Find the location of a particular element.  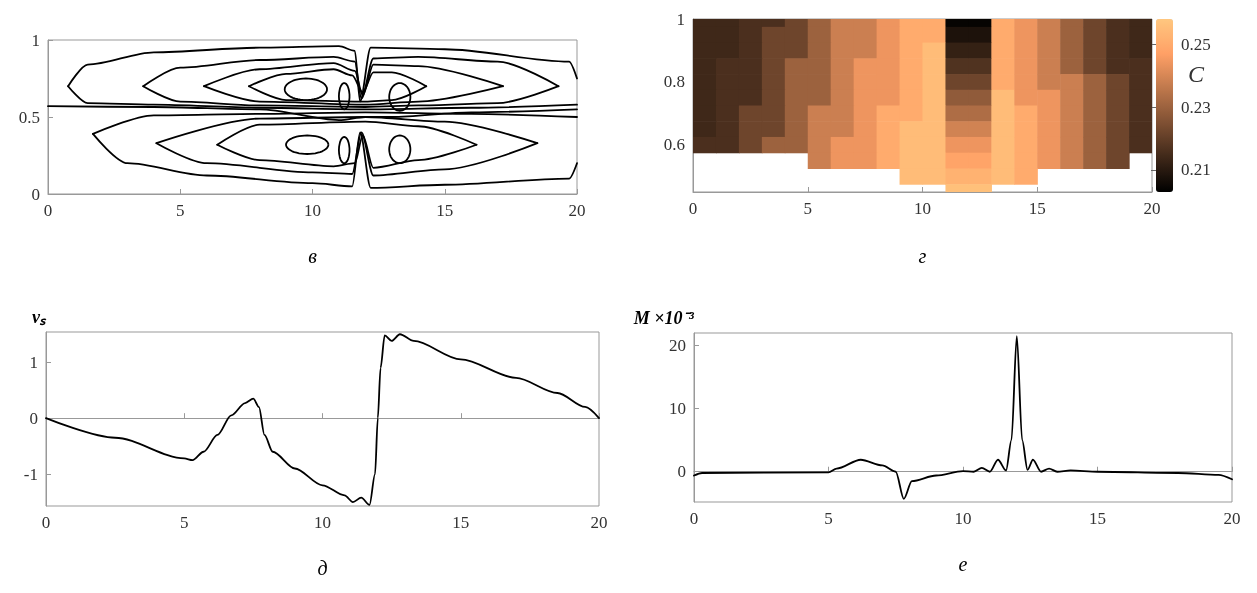

y-axis-title: M ×10⁻³ is located at coordinates (663, 318).